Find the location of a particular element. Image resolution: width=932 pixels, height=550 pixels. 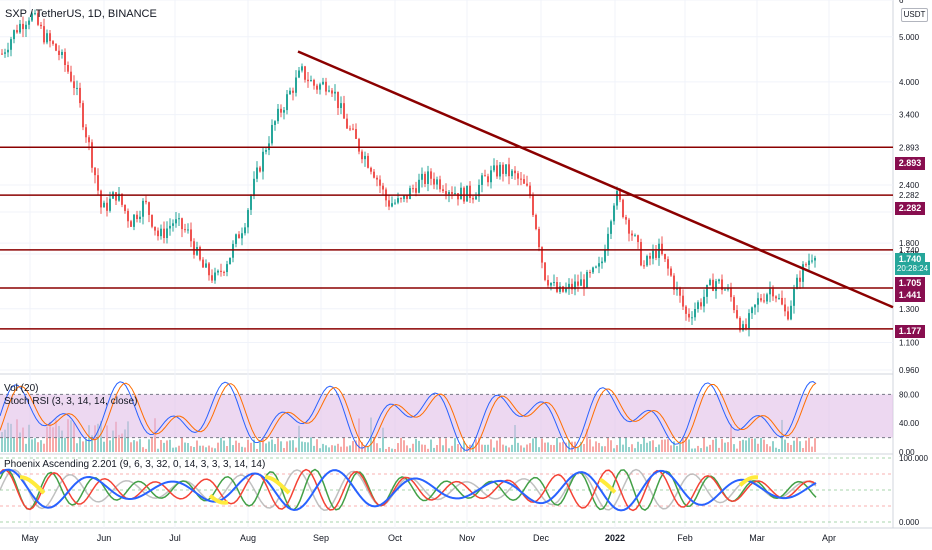

currency-badge: USDT is located at coordinates (914, 15).